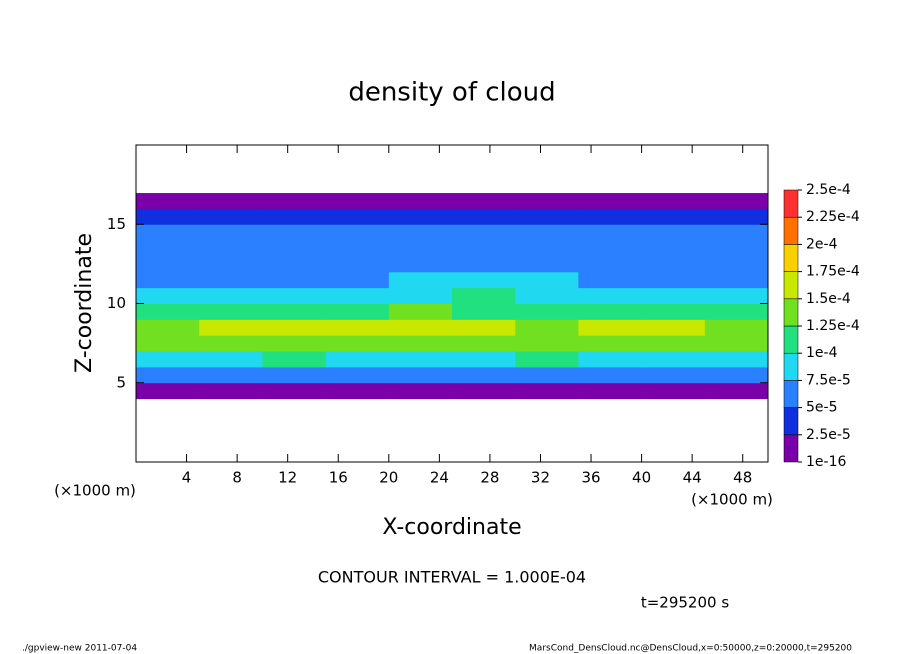  Describe the element at coordinates (742, 478) in the screenshot. I see `x-tick-label: 48` at that location.